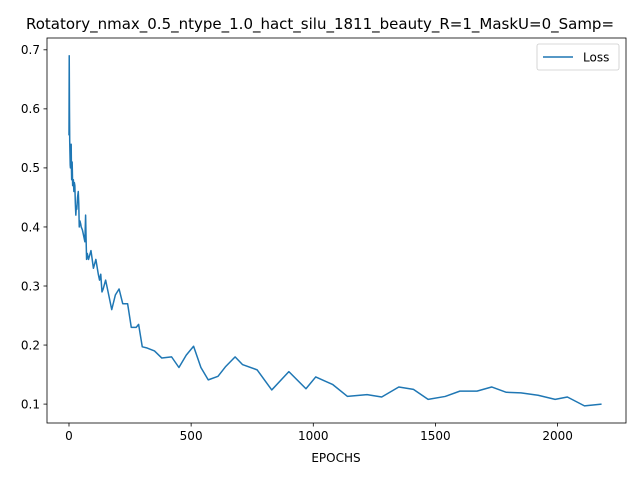 The width and height of the screenshot is (640, 480). What do you see at coordinates (30, 50) in the screenshot?
I see `y-tick-label: 0.7` at bounding box center [30, 50].